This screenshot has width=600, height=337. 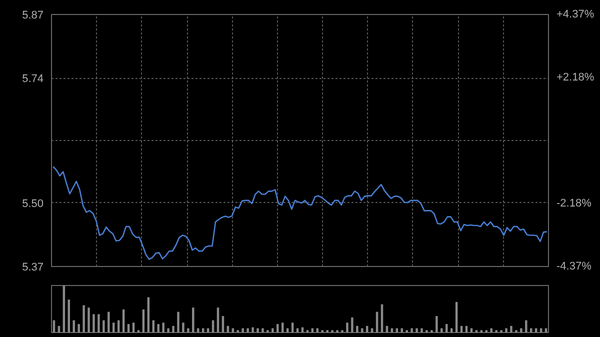 What do you see at coordinates (575, 14) in the screenshot?
I see `y2-tick-label: +4.37%` at bounding box center [575, 14].